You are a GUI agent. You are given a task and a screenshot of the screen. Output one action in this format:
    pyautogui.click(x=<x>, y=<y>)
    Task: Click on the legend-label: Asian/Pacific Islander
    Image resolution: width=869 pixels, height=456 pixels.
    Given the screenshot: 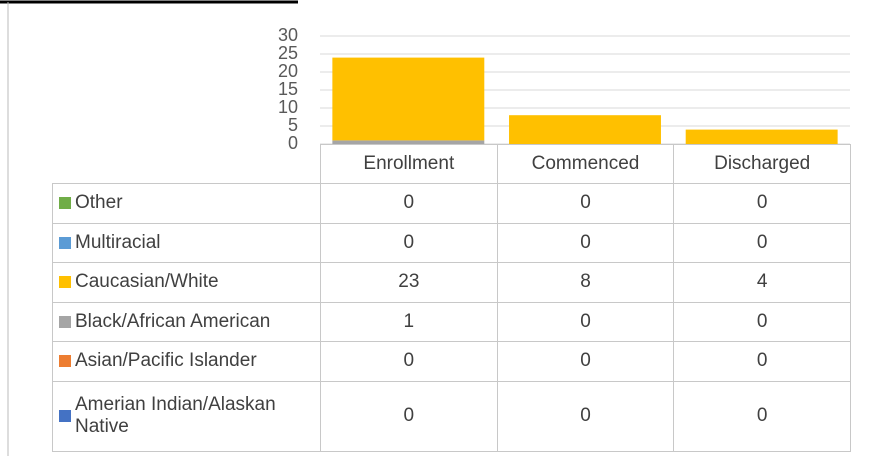 What is the action you would take?
    pyautogui.click(x=166, y=361)
    